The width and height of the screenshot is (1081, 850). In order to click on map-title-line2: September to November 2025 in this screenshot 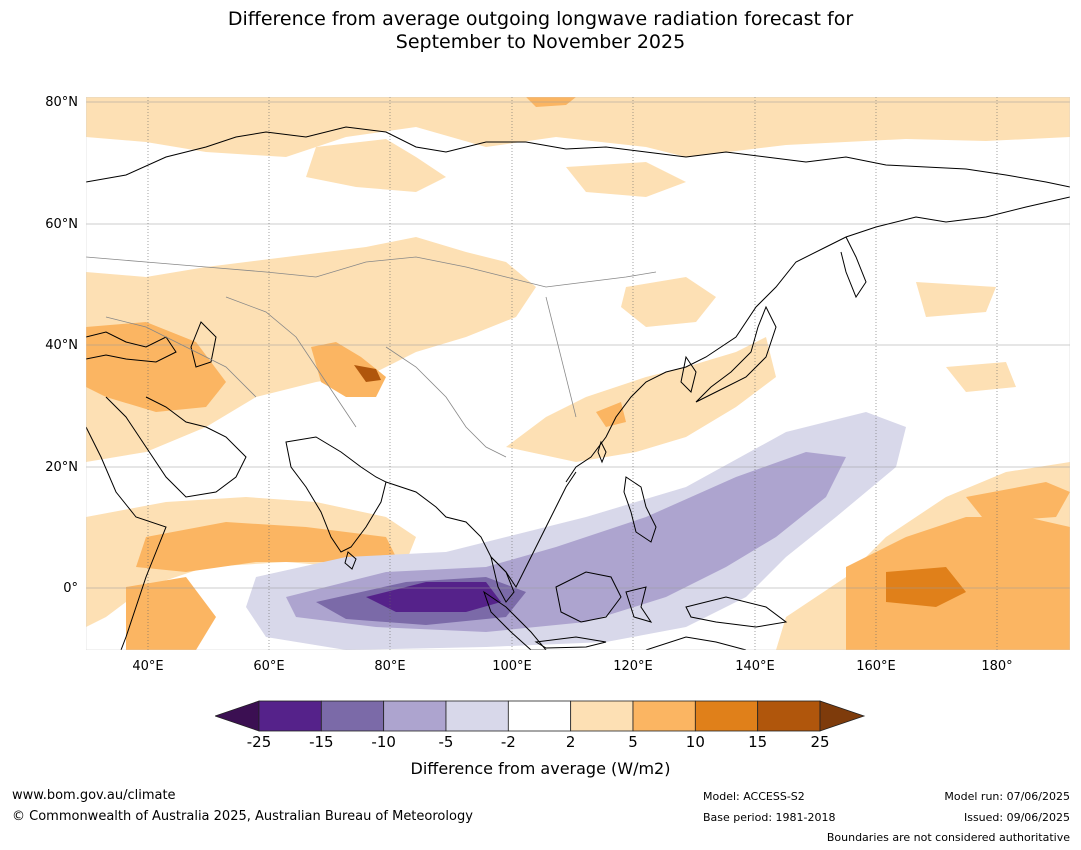, I will do `click(540, 42)`.